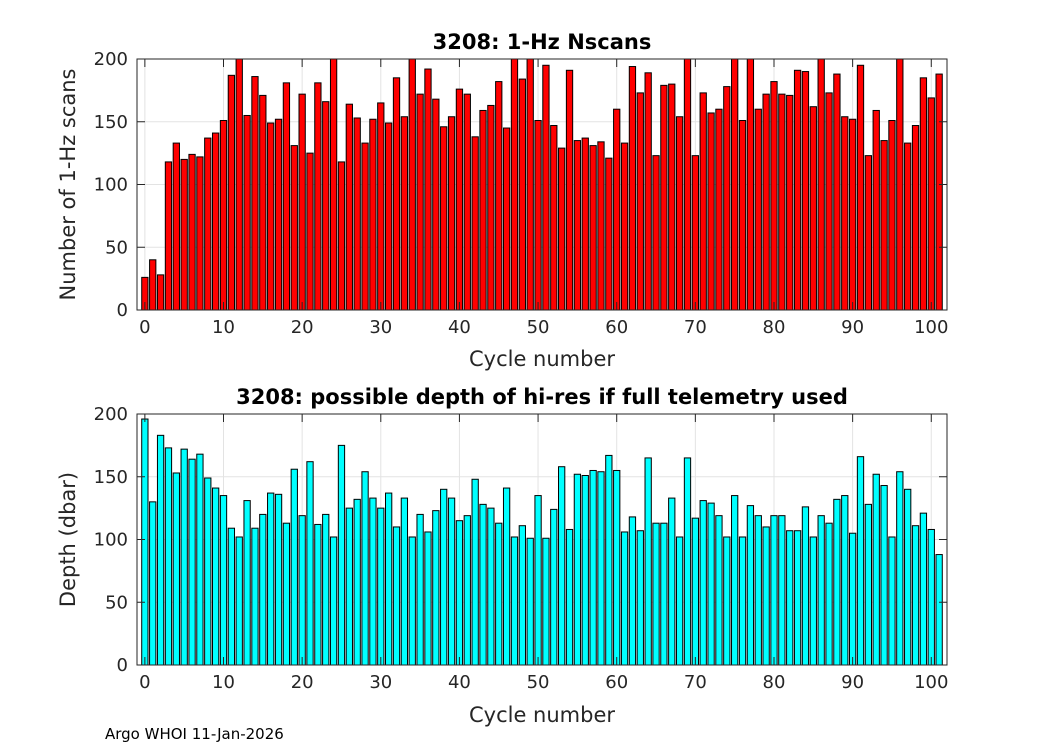  I want to click on x-tick-label: 40, so click(459, 327).